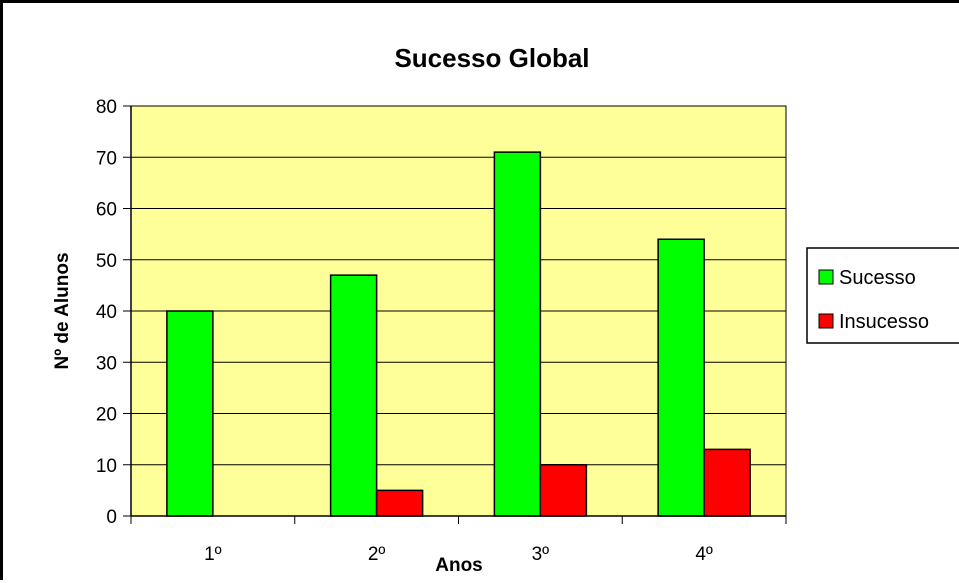 The height and width of the screenshot is (583, 959). Describe the element at coordinates (377, 554) in the screenshot. I see `x-tick-label: 2º` at that location.